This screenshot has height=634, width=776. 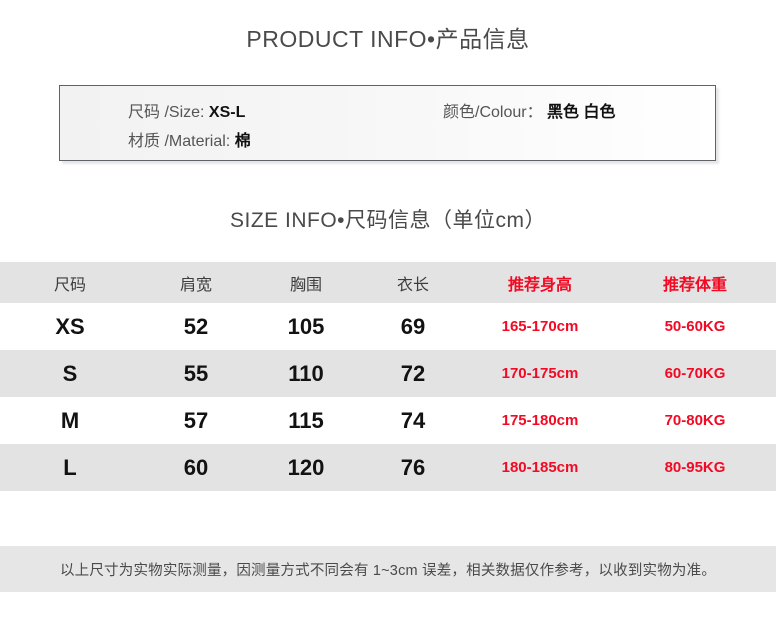 What do you see at coordinates (388, 220) in the screenshot?
I see `size-info-title: SIZE INFO•尺码信息（单位cm）` at bounding box center [388, 220].